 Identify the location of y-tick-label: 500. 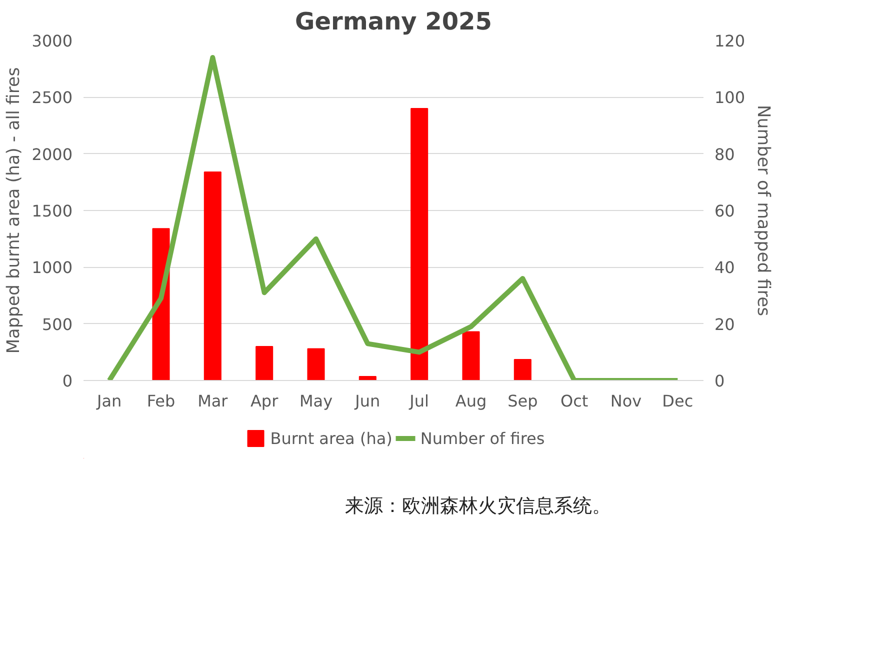
(57, 324).